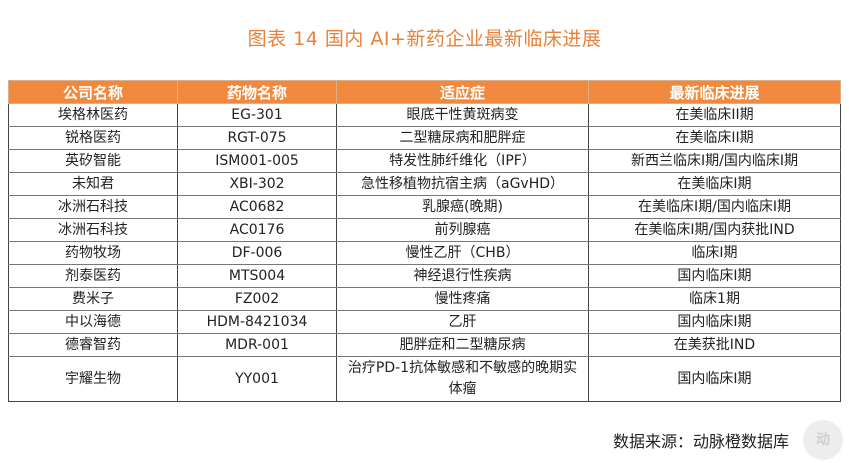 This screenshot has width=849, height=463. What do you see at coordinates (462, 379) in the screenshot?
I see `cell-indication: 治疗PD-1抗体敏感和不敏感的晚期实体瘤` at bounding box center [462, 379].